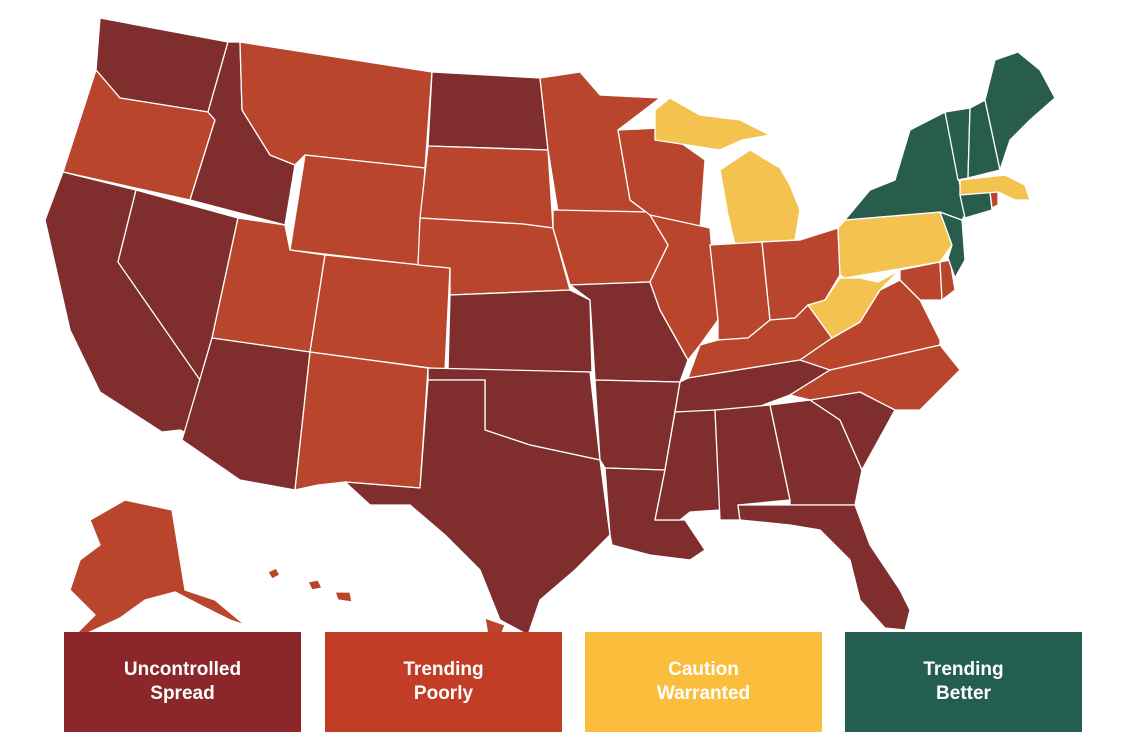 This screenshot has height=751, width=1125. Describe the element at coordinates (520, 331) in the screenshot. I see `state-KS` at that location.